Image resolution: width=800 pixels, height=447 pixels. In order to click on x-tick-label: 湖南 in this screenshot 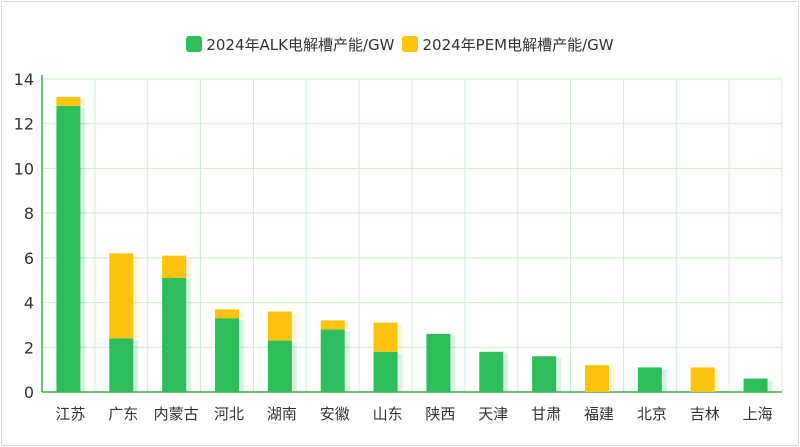, I will do `click(282, 414)`.